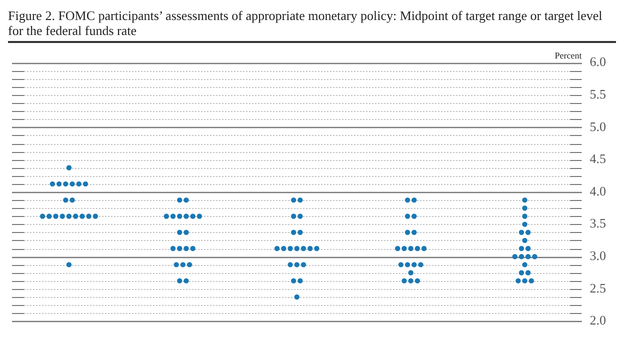  I want to click on chart-title: Figure 2. FOMC participants’ assessments of appropriate monetary policy: Midpoint of target range or target level for the federal funds rate, so click(312, 25).